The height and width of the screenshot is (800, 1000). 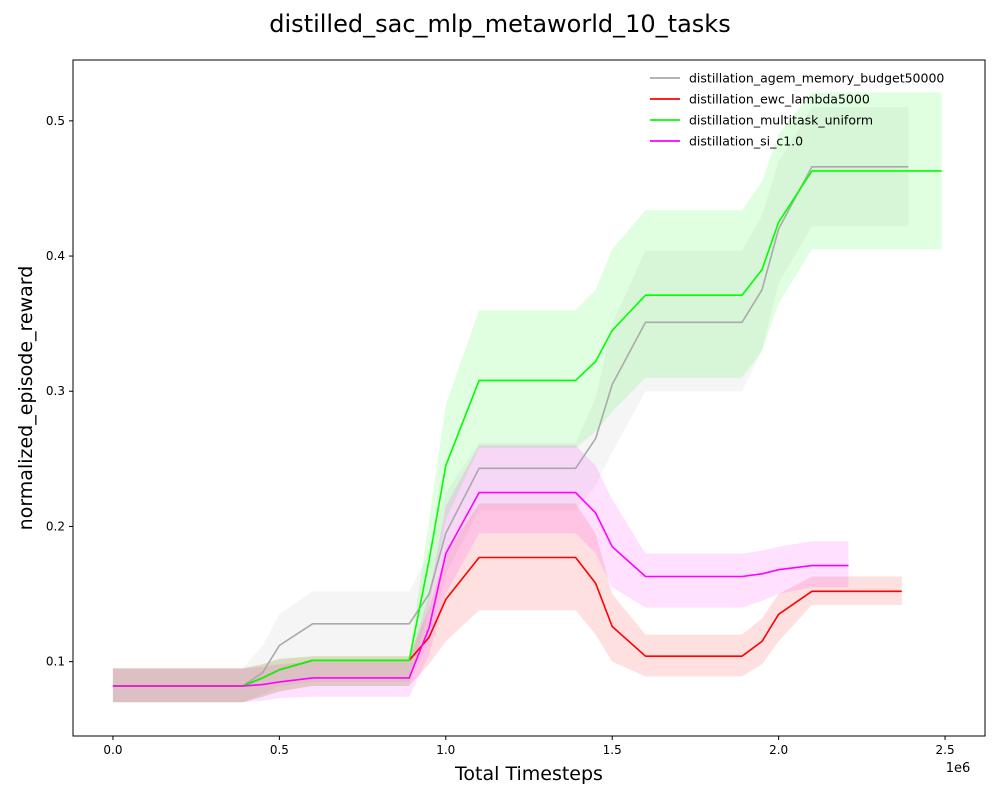 What do you see at coordinates (816, 78) in the screenshot?
I see `legend-label-0: distillation_agem_memory_budget50000` at bounding box center [816, 78].